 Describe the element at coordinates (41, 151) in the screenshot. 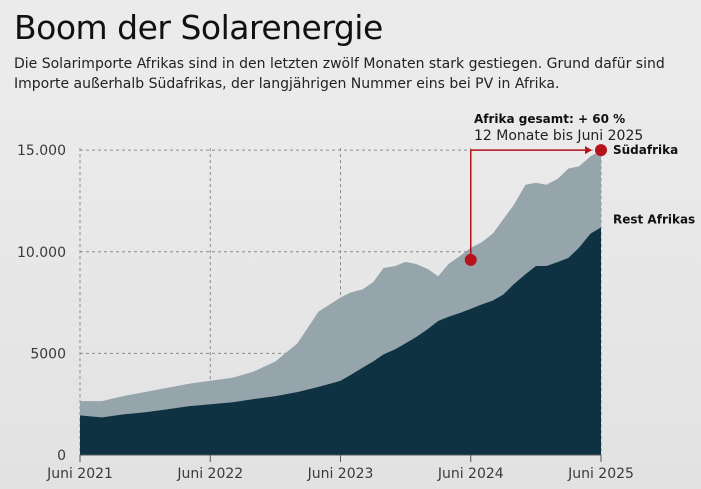

I see `y-tick-label: 15.000` at that location.